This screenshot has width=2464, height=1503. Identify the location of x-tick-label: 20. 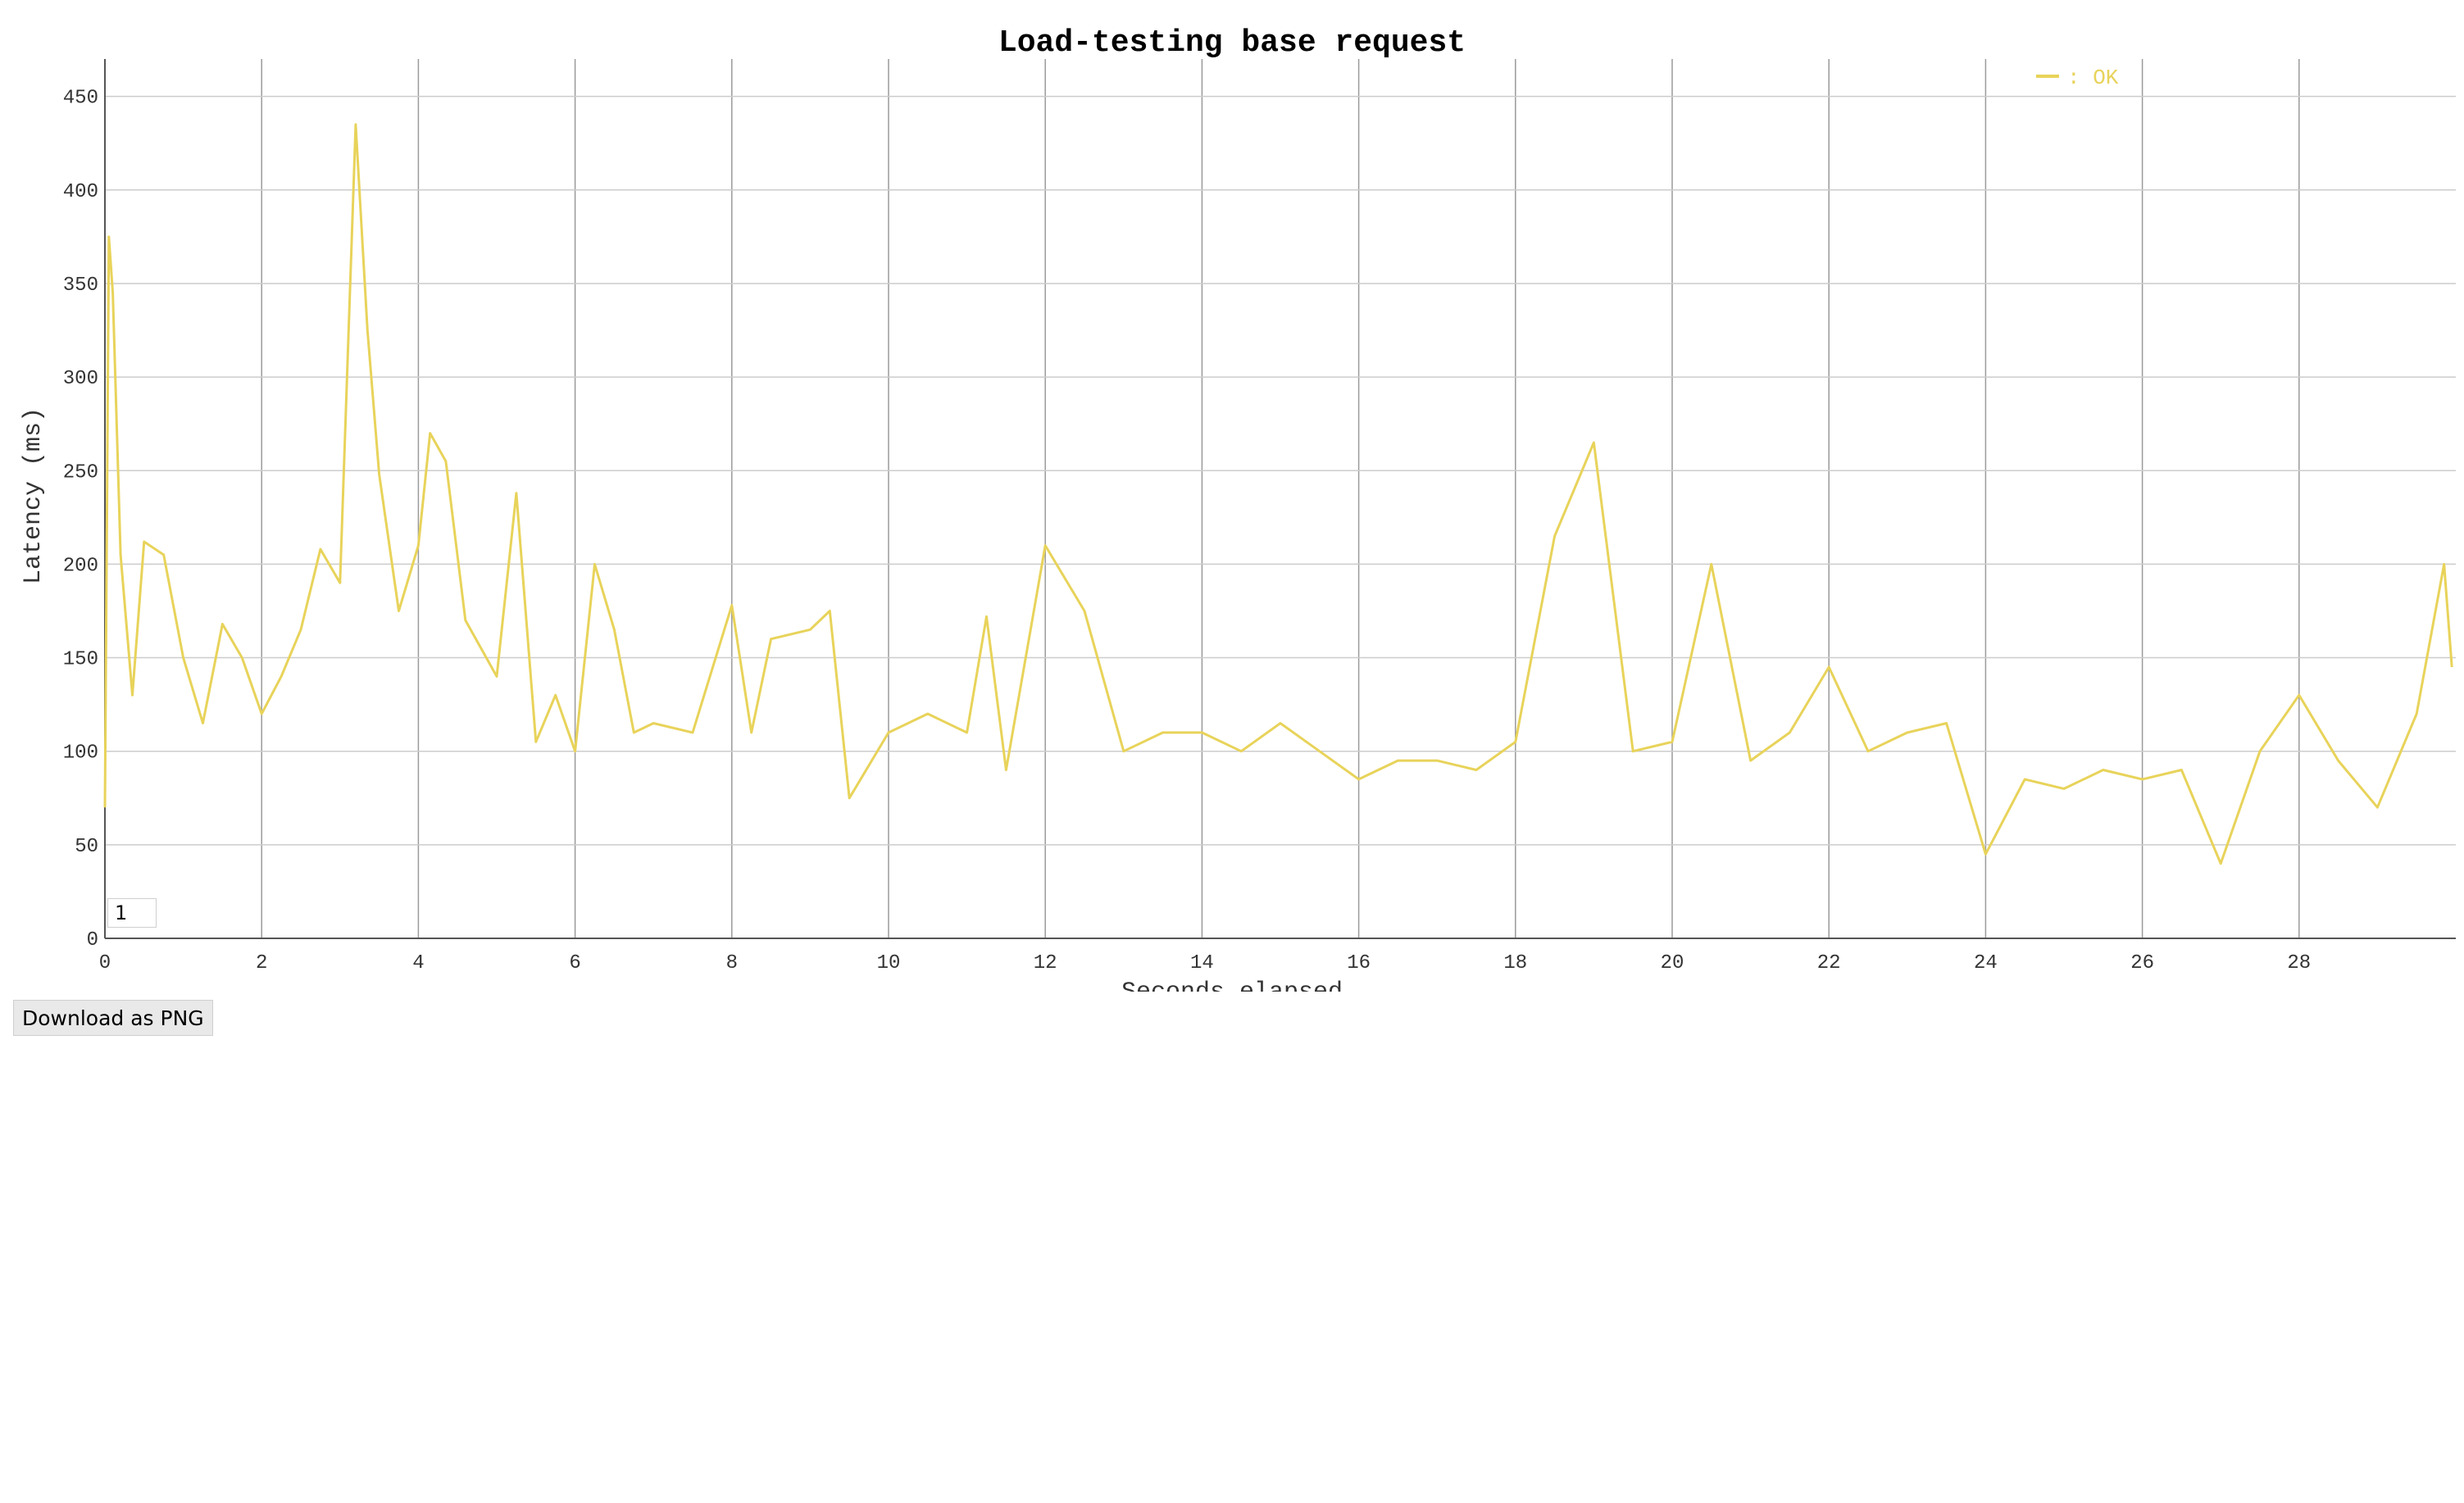
(1672, 963).